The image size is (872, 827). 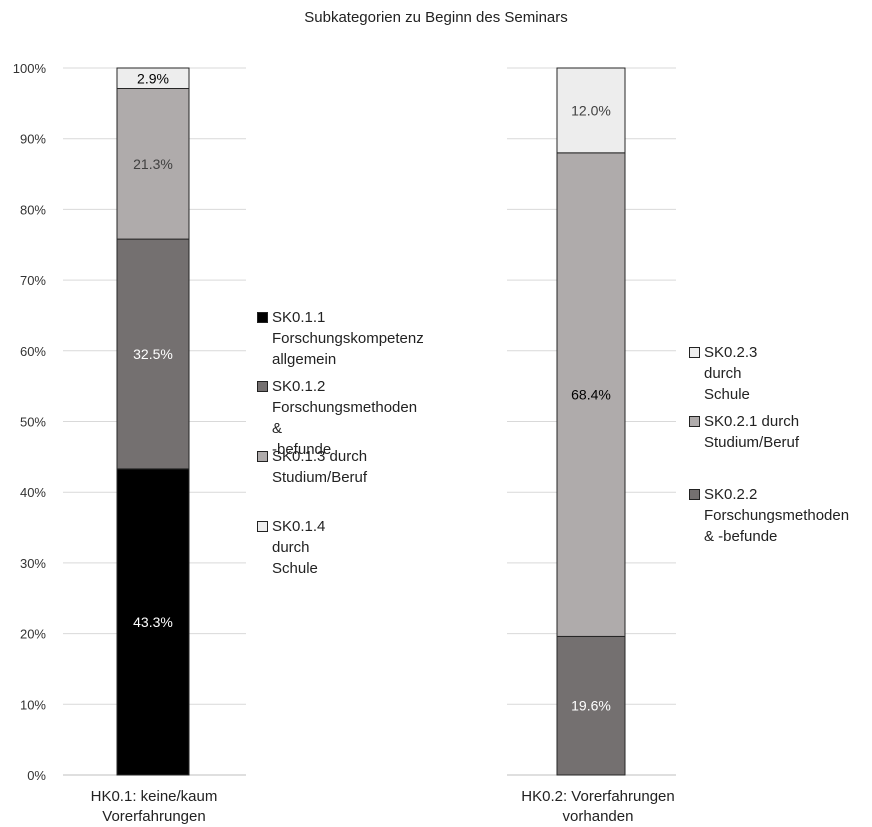 What do you see at coordinates (731, 373) in the screenshot?
I see `legend-label: SK0.2.3 durch Schule` at bounding box center [731, 373].